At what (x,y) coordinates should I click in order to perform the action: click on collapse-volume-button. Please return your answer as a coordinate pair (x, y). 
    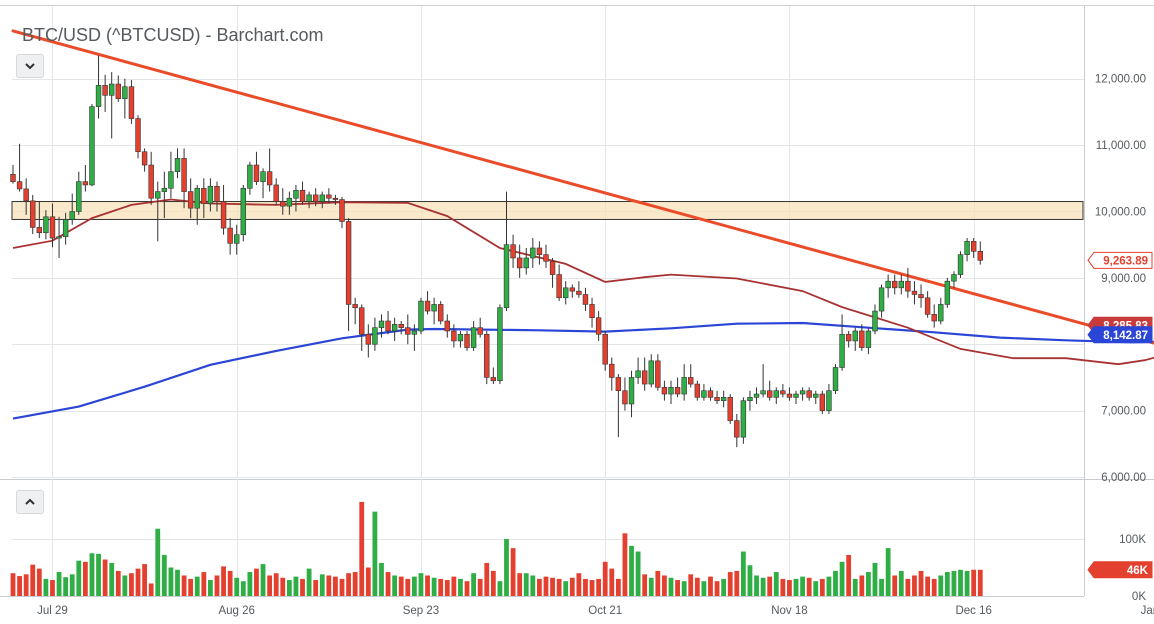
    Looking at the image, I should click on (30, 502).